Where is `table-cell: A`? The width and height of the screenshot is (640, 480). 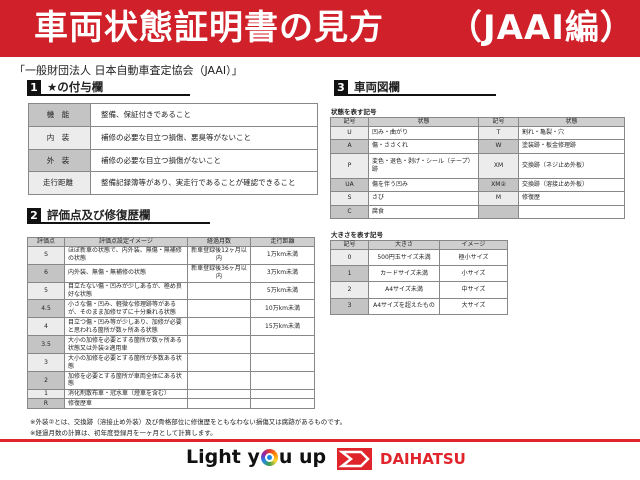 table-cell: A is located at coordinates (349, 146).